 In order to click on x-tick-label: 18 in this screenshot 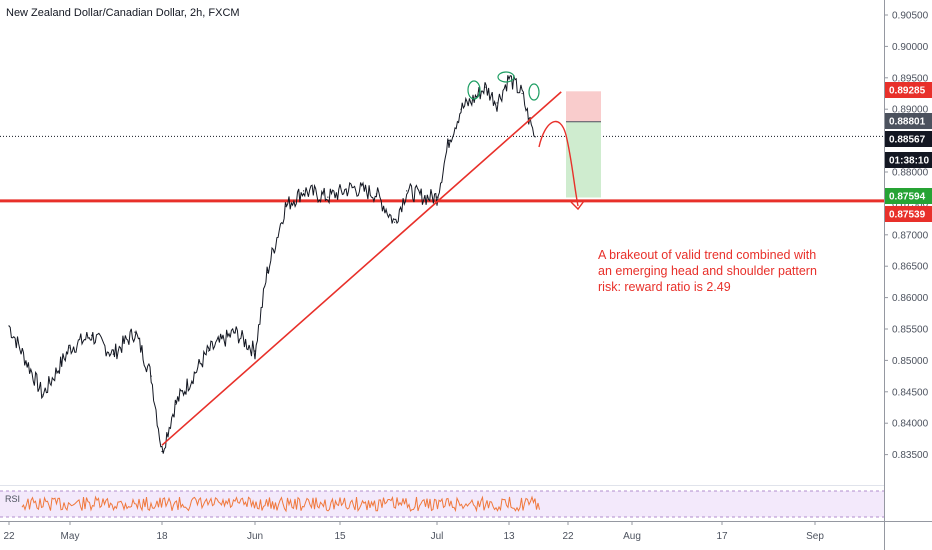, I will do `click(162, 536)`.